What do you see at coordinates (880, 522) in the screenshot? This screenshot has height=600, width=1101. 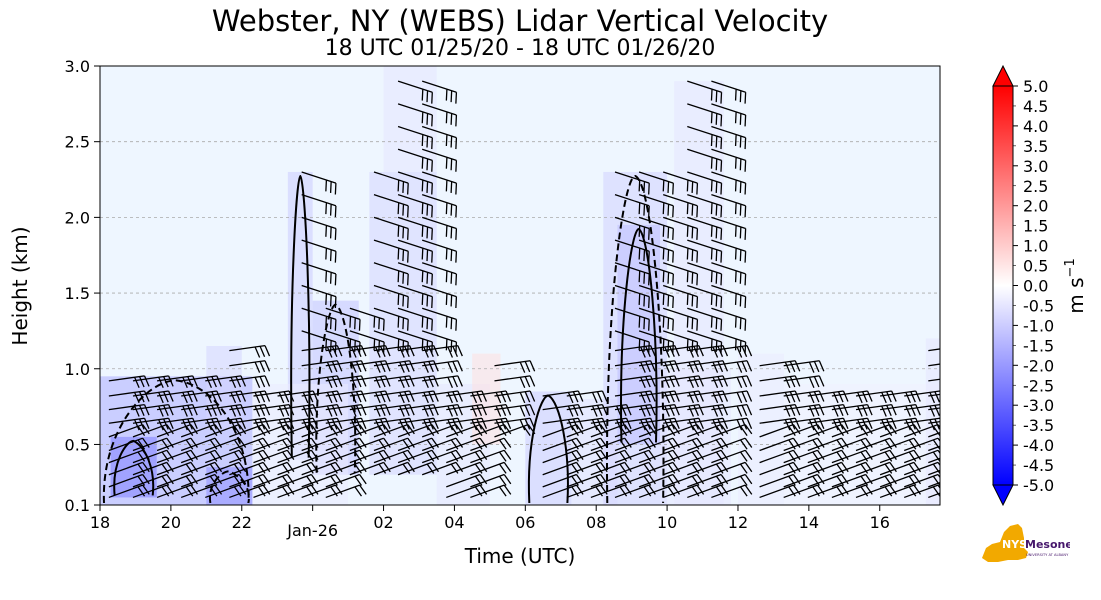 I see `x-tick-label: 16` at bounding box center [880, 522].